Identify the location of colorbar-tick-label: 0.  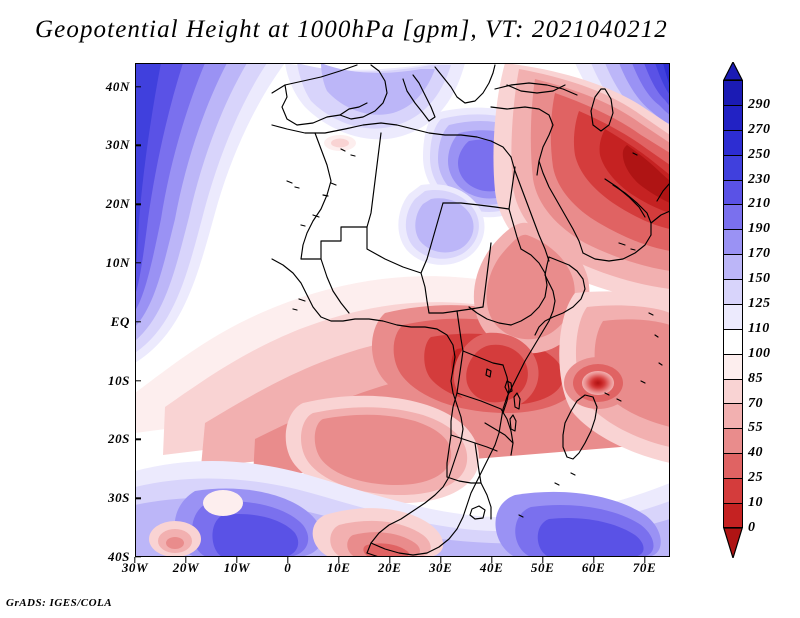
(752, 527).